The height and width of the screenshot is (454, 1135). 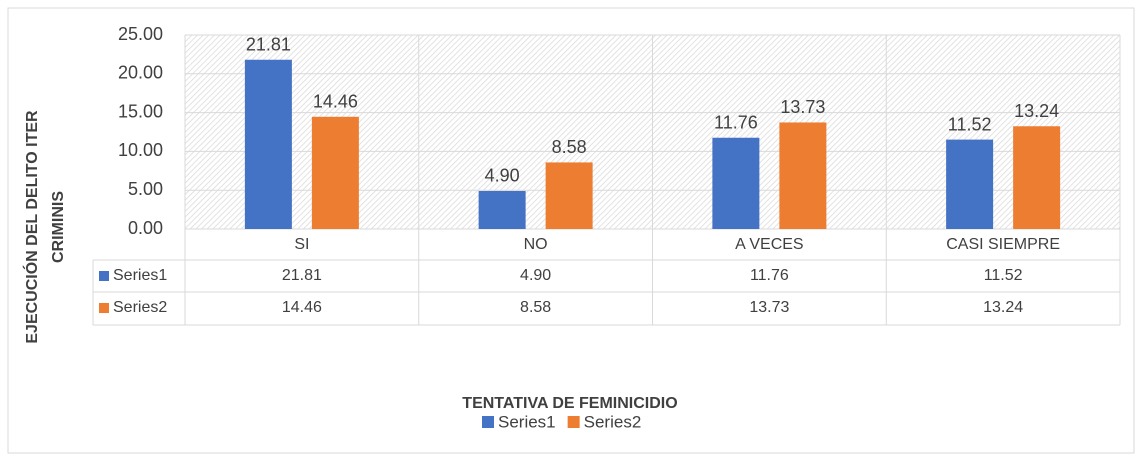 What do you see at coordinates (569, 147) in the screenshot?
I see `data-label: 8.58` at bounding box center [569, 147].